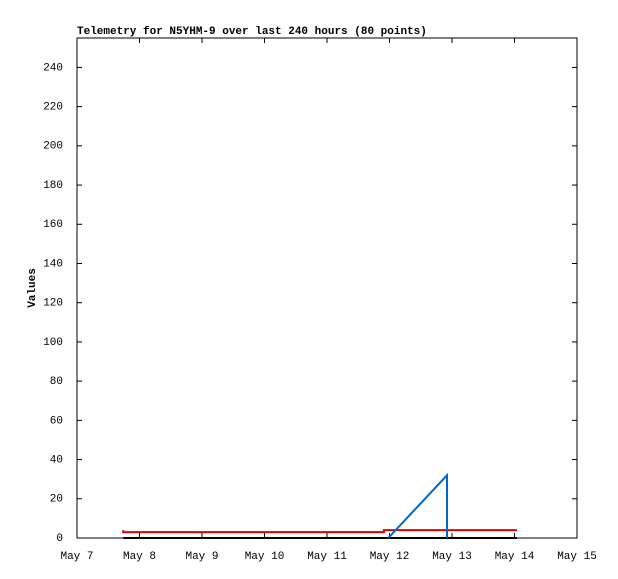 The image size is (618, 579). What do you see at coordinates (390, 557) in the screenshot?
I see `x-tick-label: May 12` at bounding box center [390, 557].